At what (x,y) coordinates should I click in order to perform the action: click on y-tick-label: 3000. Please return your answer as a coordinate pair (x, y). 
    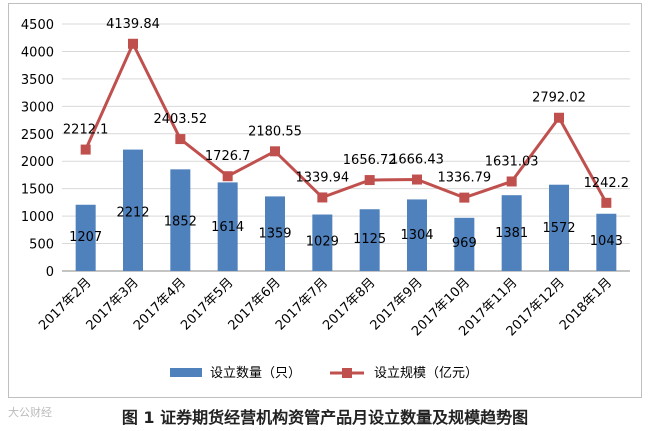
    Looking at the image, I should click on (37, 107).